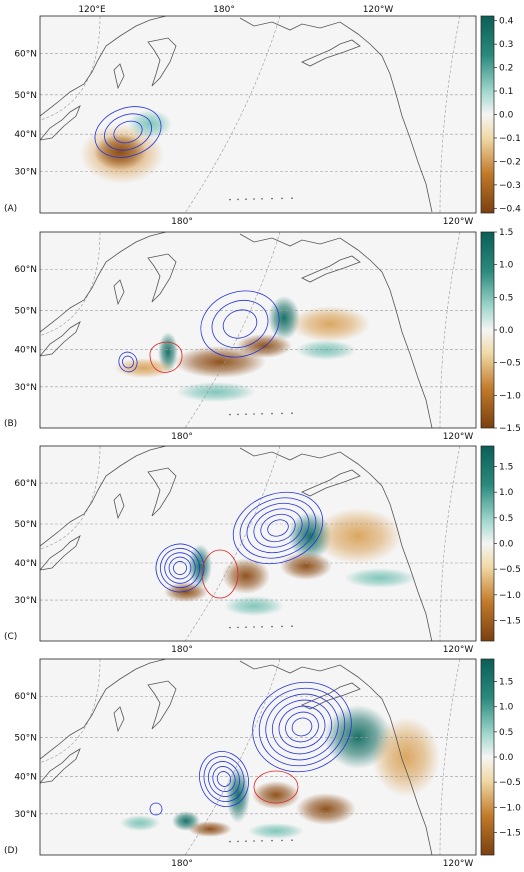 The image size is (524, 872). Describe the element at coordinates (506, 266) in the screenshot. I see `colorbar-tick-label: 1.0` at that location.